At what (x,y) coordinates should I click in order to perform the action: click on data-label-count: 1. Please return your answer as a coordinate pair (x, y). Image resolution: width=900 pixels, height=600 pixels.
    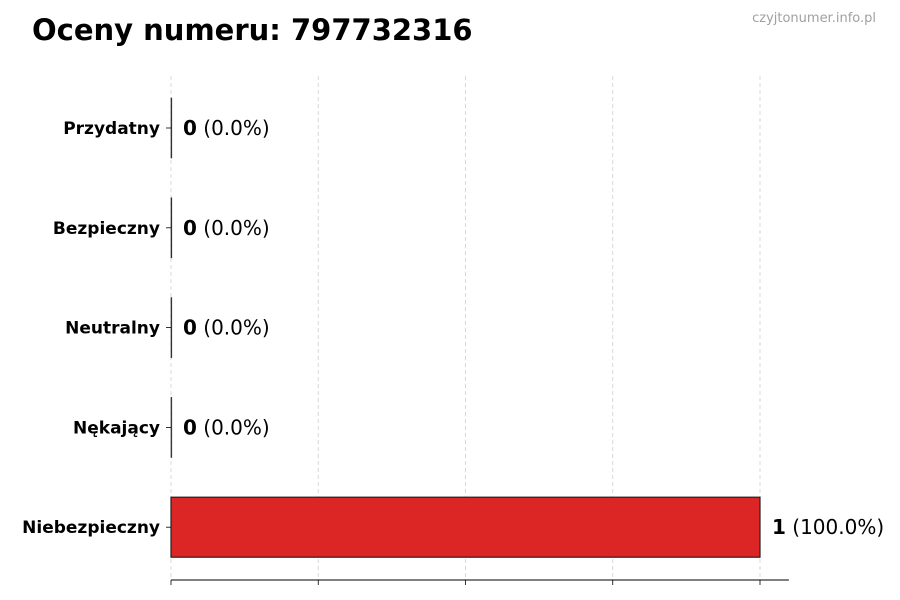
    Looking at the image, I should click on (779, 527).